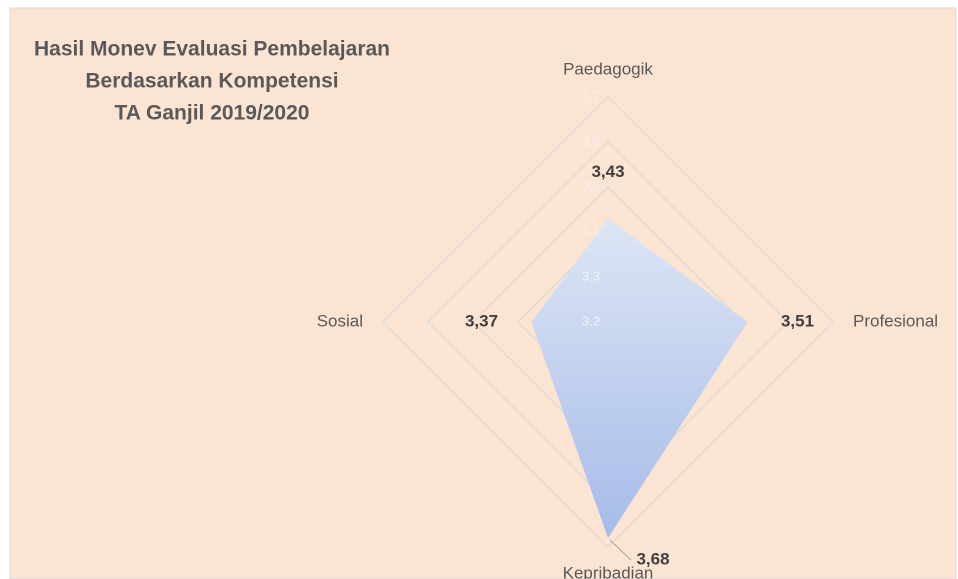  What do you see at coordinates (591, 140) in the screenshot?
I see `axis-tick-label: 3,6` at bounding box center [591, 140].